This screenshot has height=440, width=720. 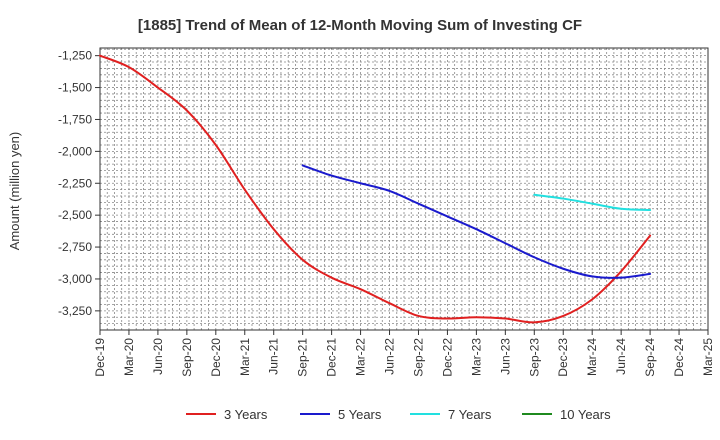 I want to click on y-tick-label: -3,250, so click(x=75, y=311).